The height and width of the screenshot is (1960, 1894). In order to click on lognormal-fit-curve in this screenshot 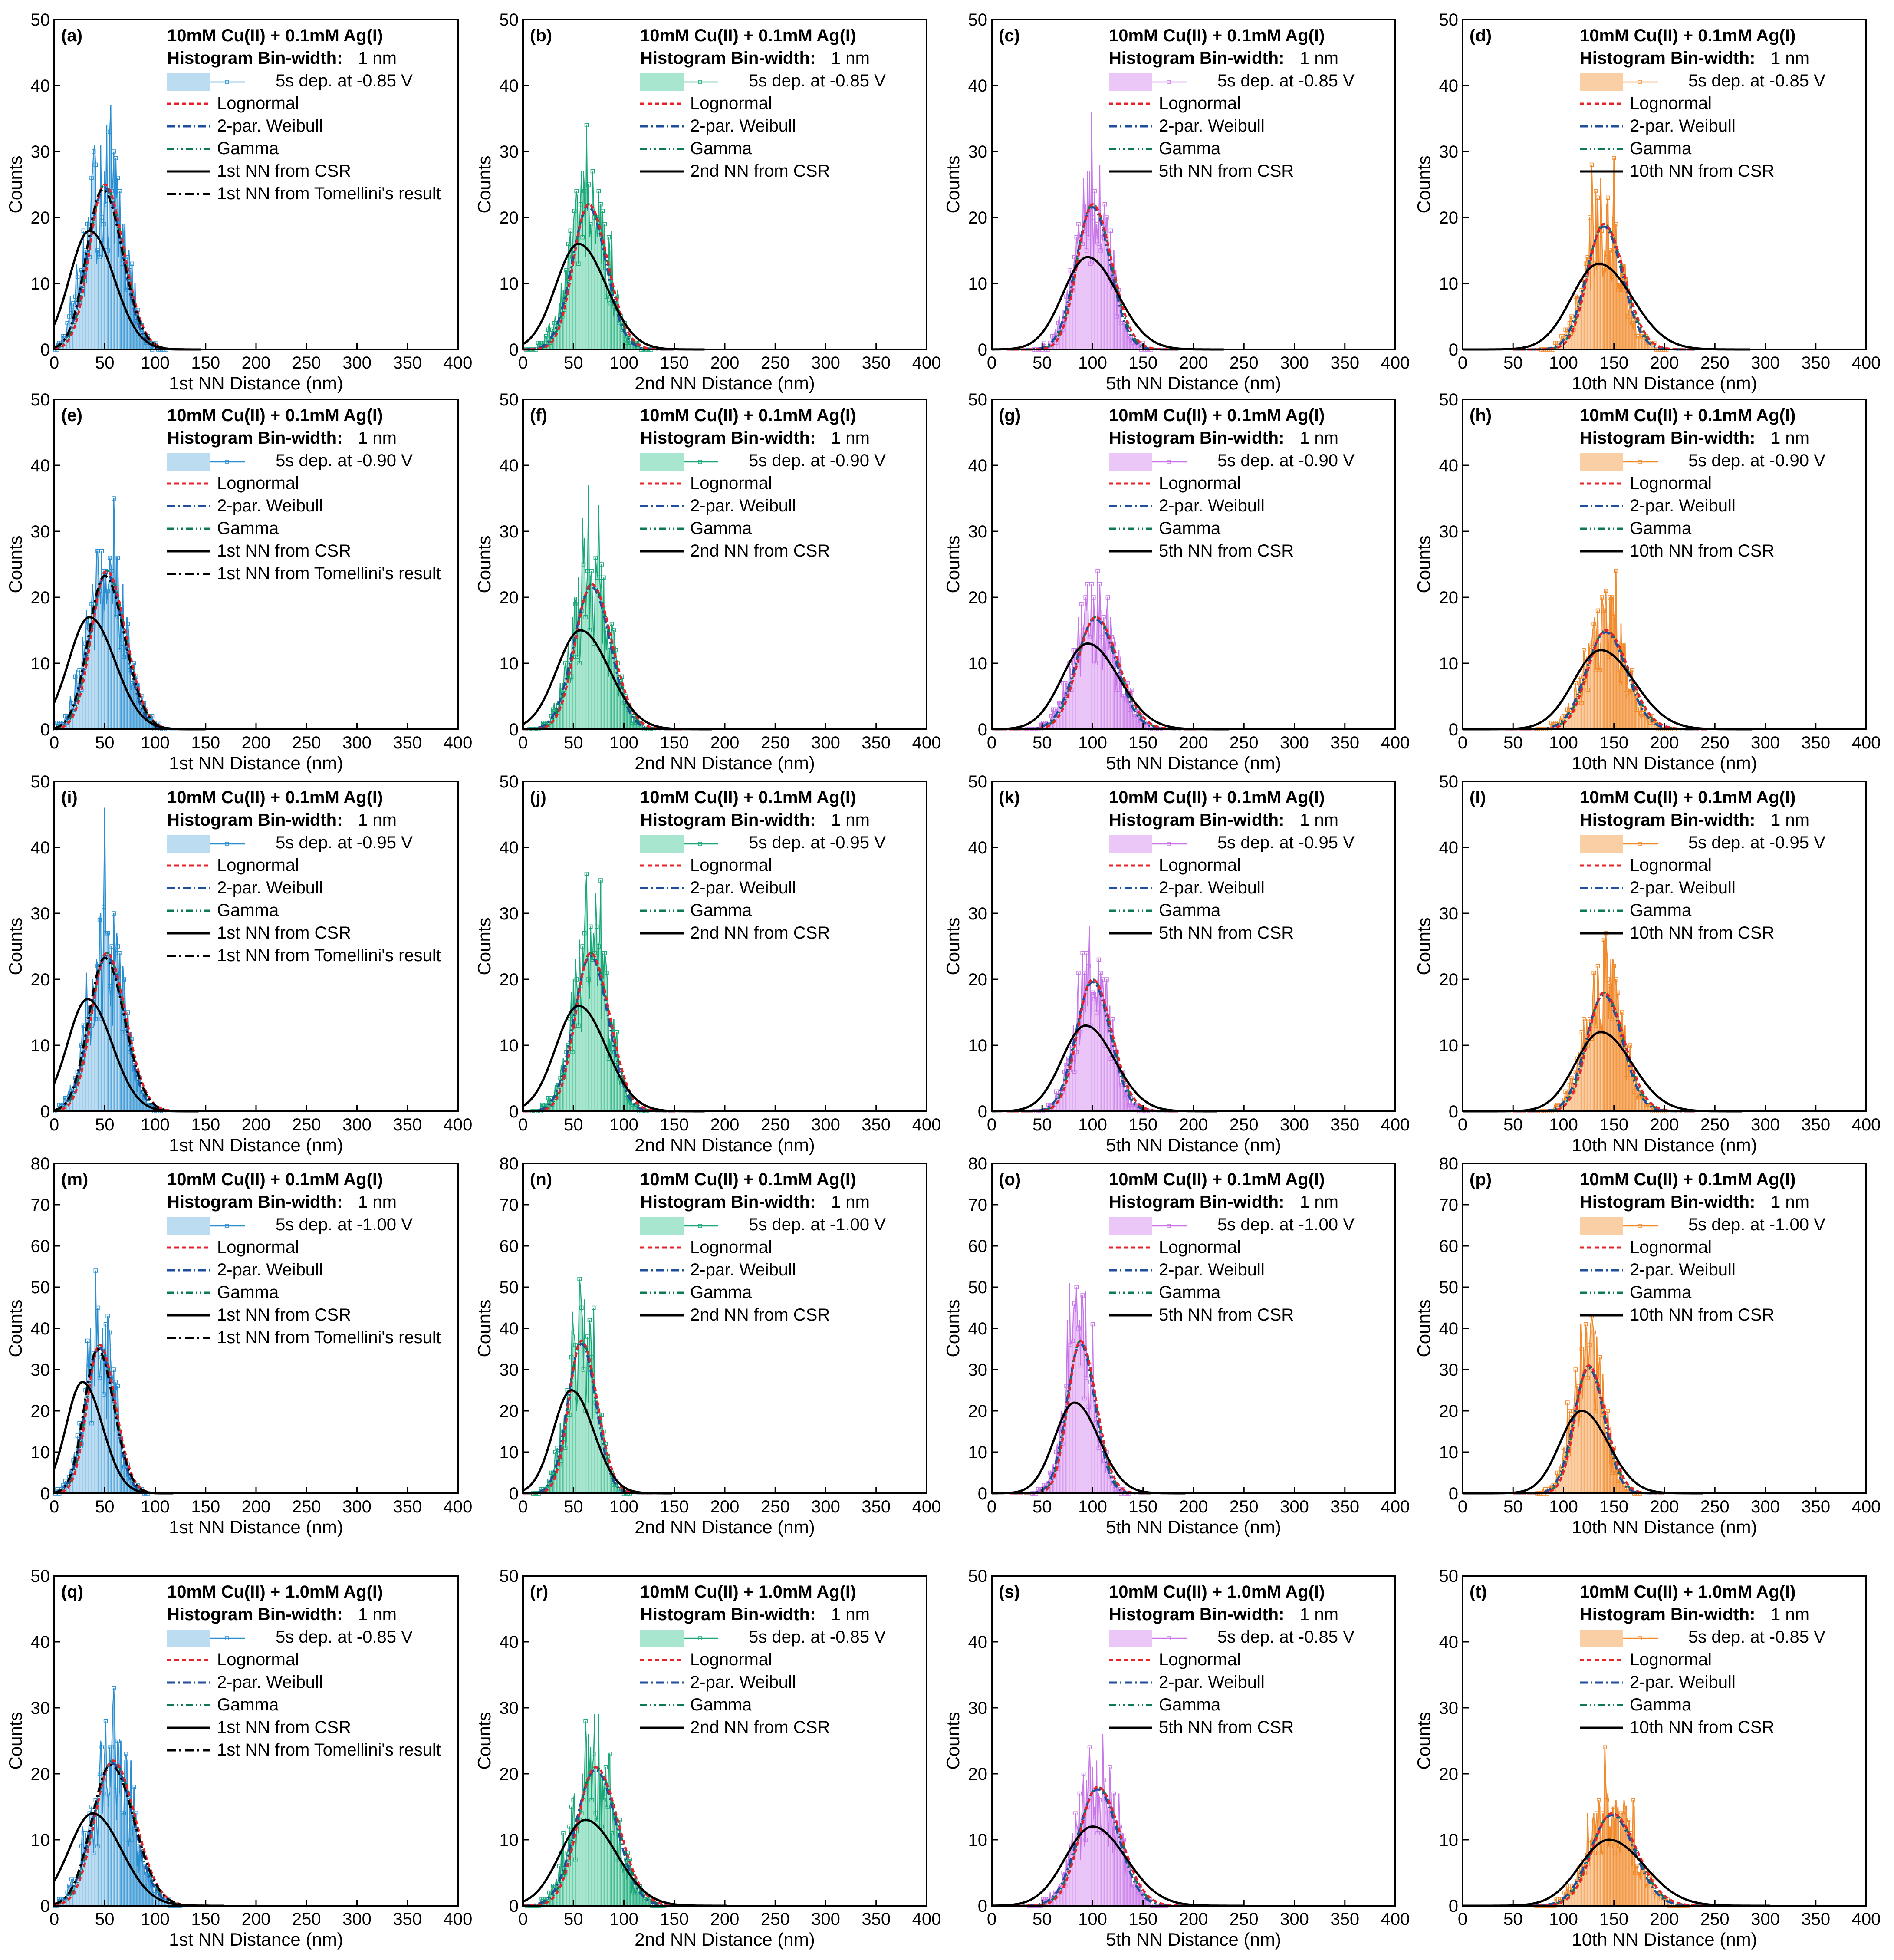, I will do `click(598, 277)`.